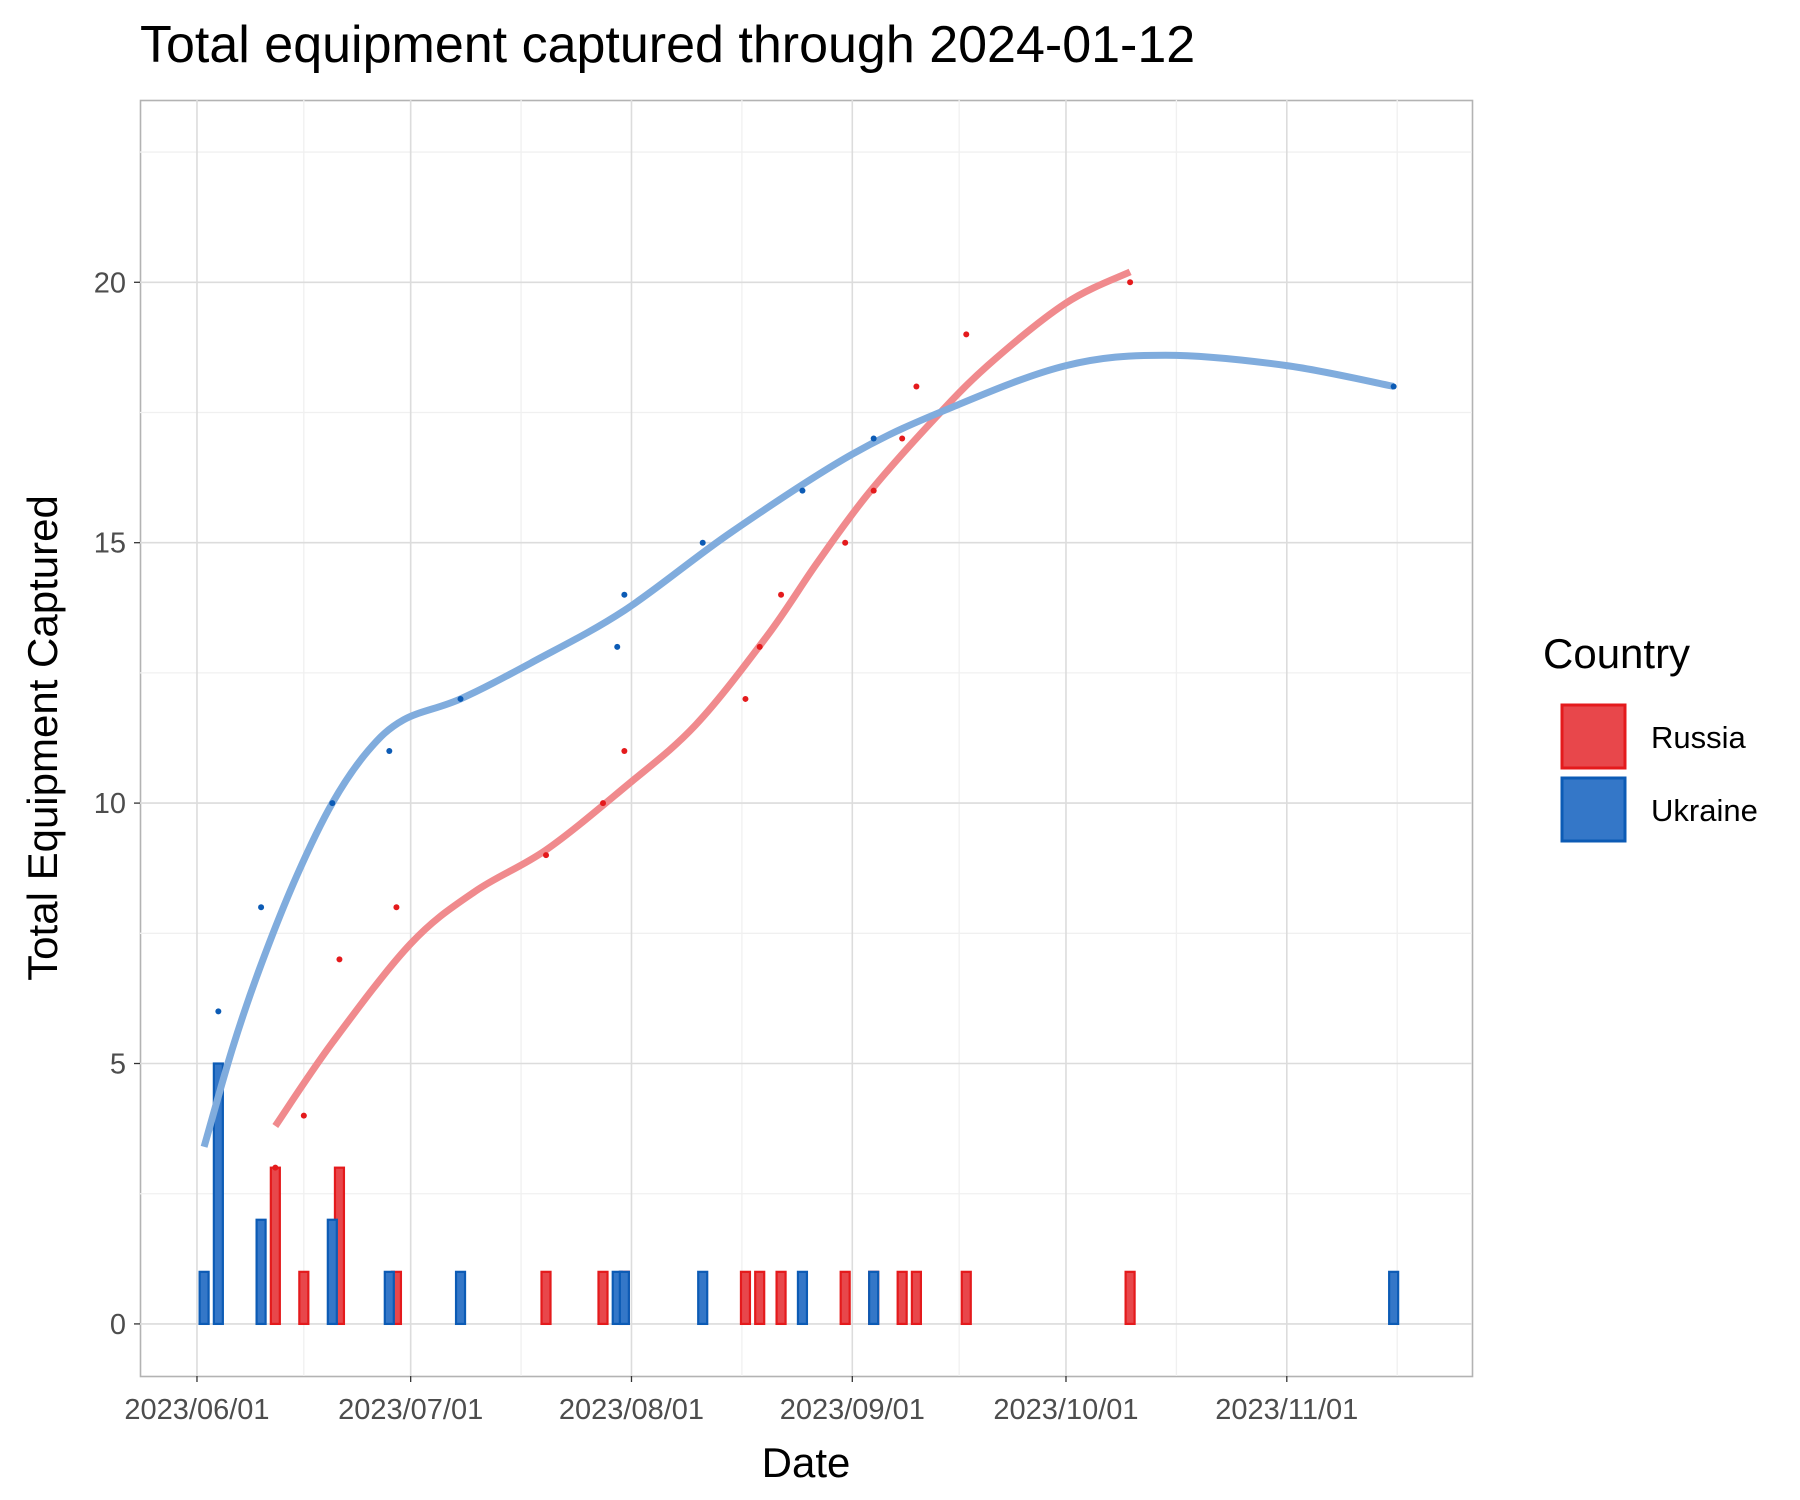 The width and height of the screenshot is (1800, 1500). Describe the element at coordinates (1616, 653) in the screenshot. I see `legend-title: Country` at that location.